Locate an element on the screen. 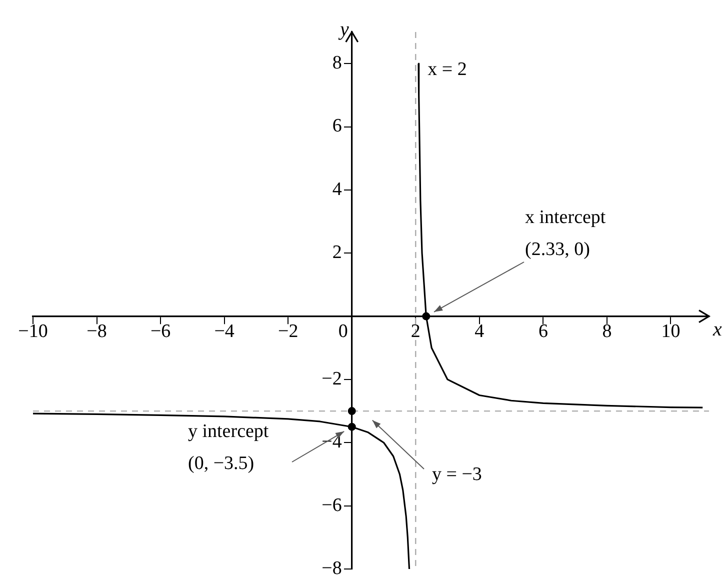 Image resolution: width=723 pixels, height=576 pixels. x-tick-label: 4 is located at coordinates (479, 331).